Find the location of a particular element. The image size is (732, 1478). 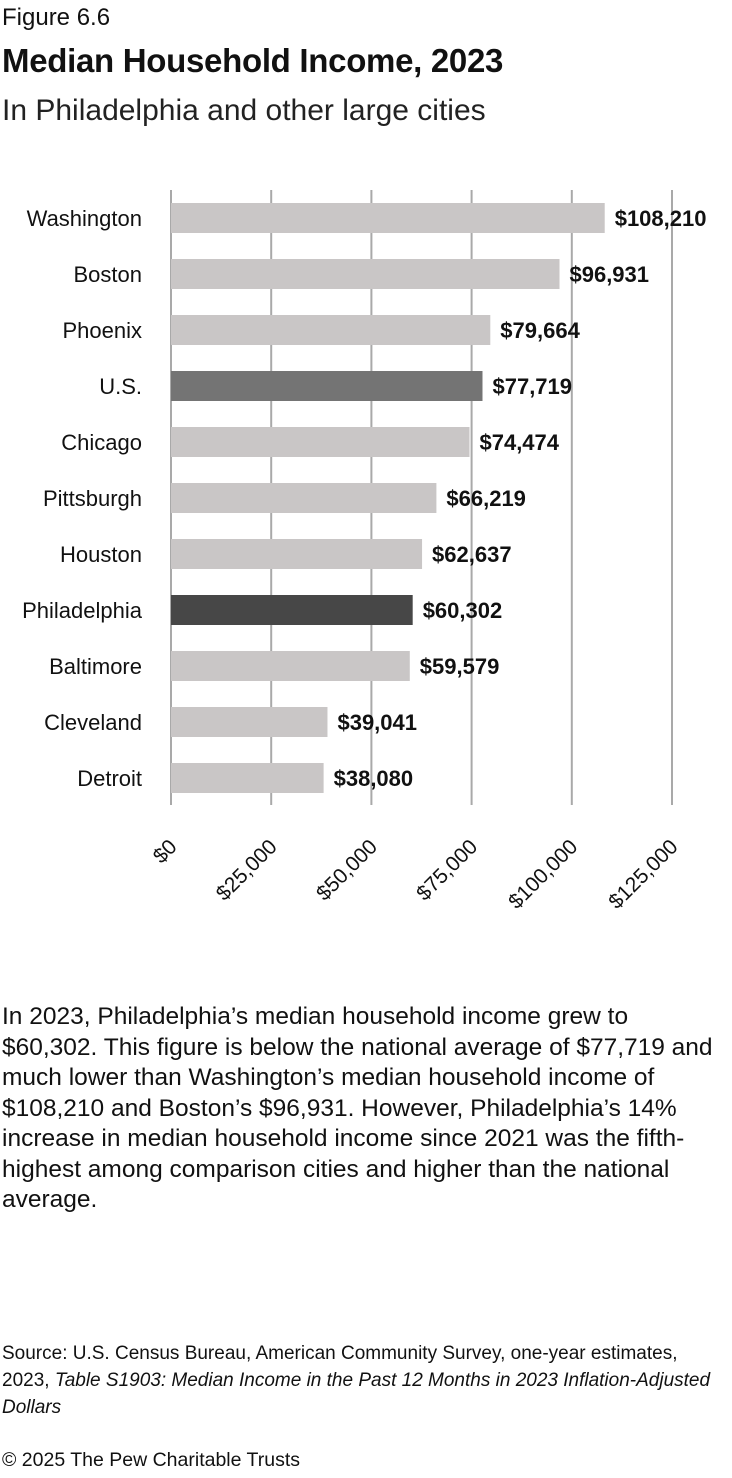

x-tick-label: $0 is located at coordinates (165, 851).